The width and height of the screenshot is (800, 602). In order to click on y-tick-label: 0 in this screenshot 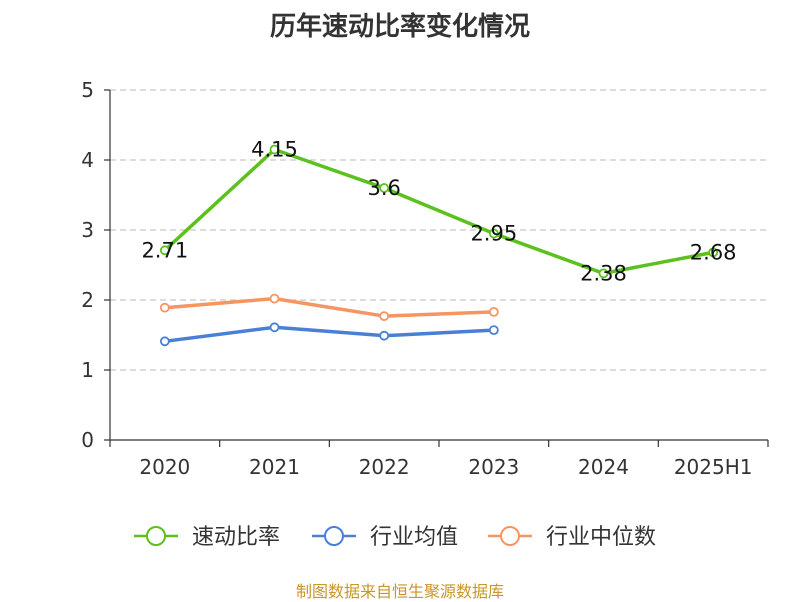, I will do `click(87, 440)`.